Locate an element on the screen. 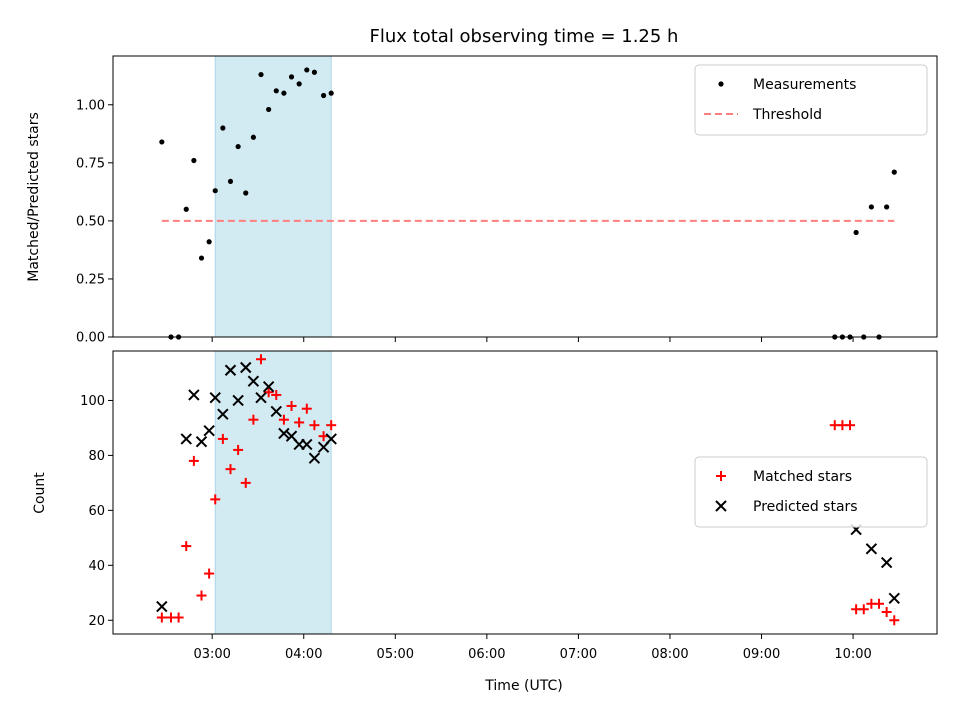 The image size is (960, 720). top-legend: Measurements Threshold is located at coordinates (811, 100).